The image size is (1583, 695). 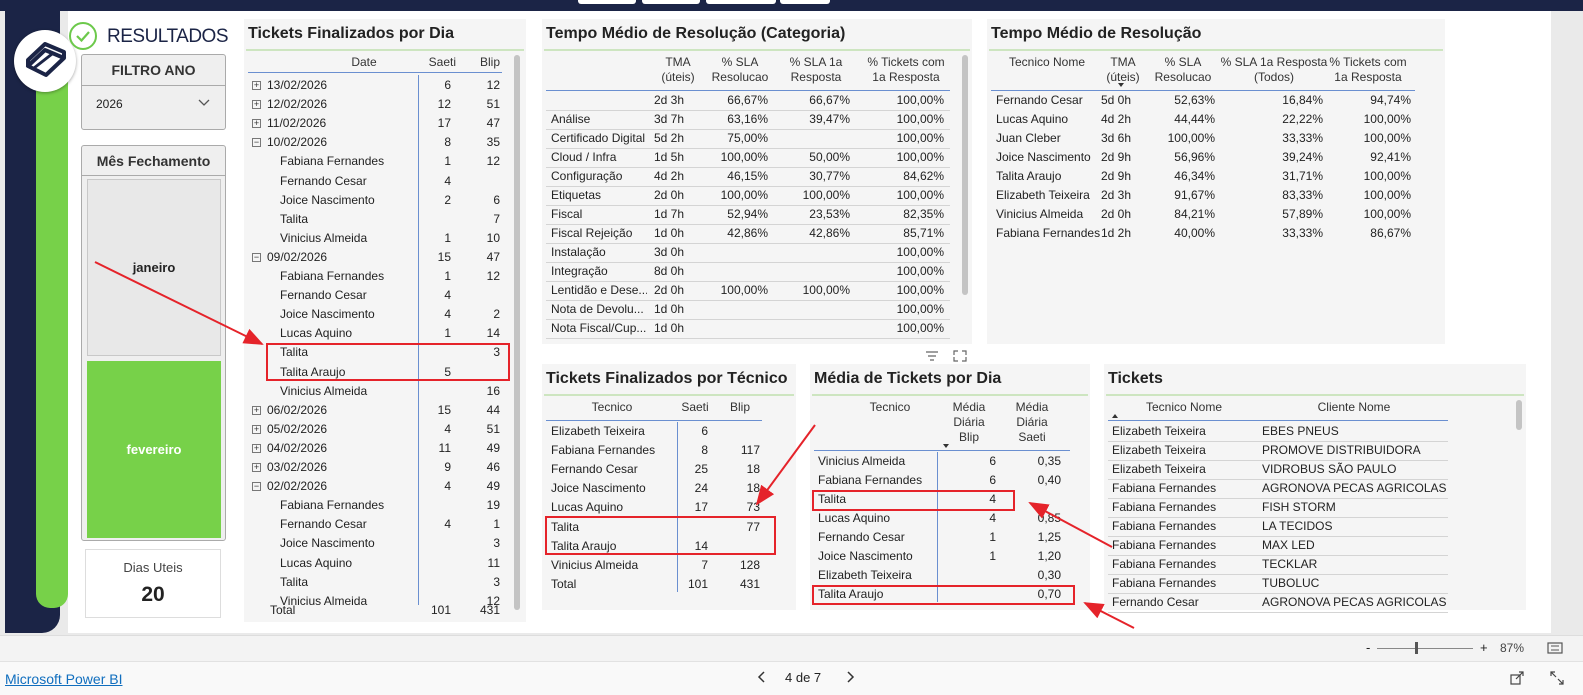 What do you see at coordinates (1329, 469) in the screenshot?
I see `table-cell: VIDROBUS SÃO PAULO` at bounding box center [1329, 469].